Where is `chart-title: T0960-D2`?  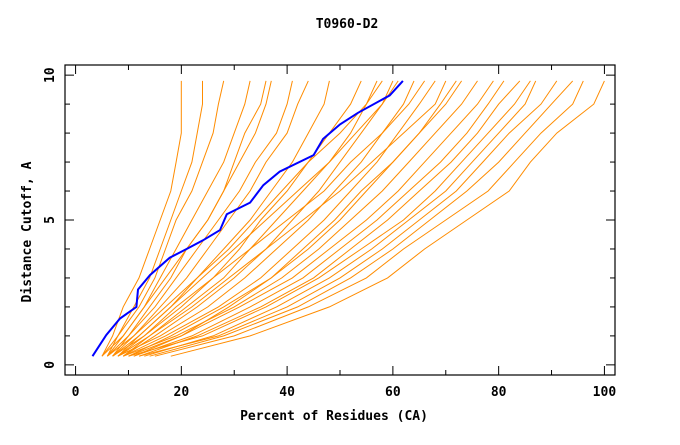
chart-title: T0960-D2 is located at coordinates (347, 24).